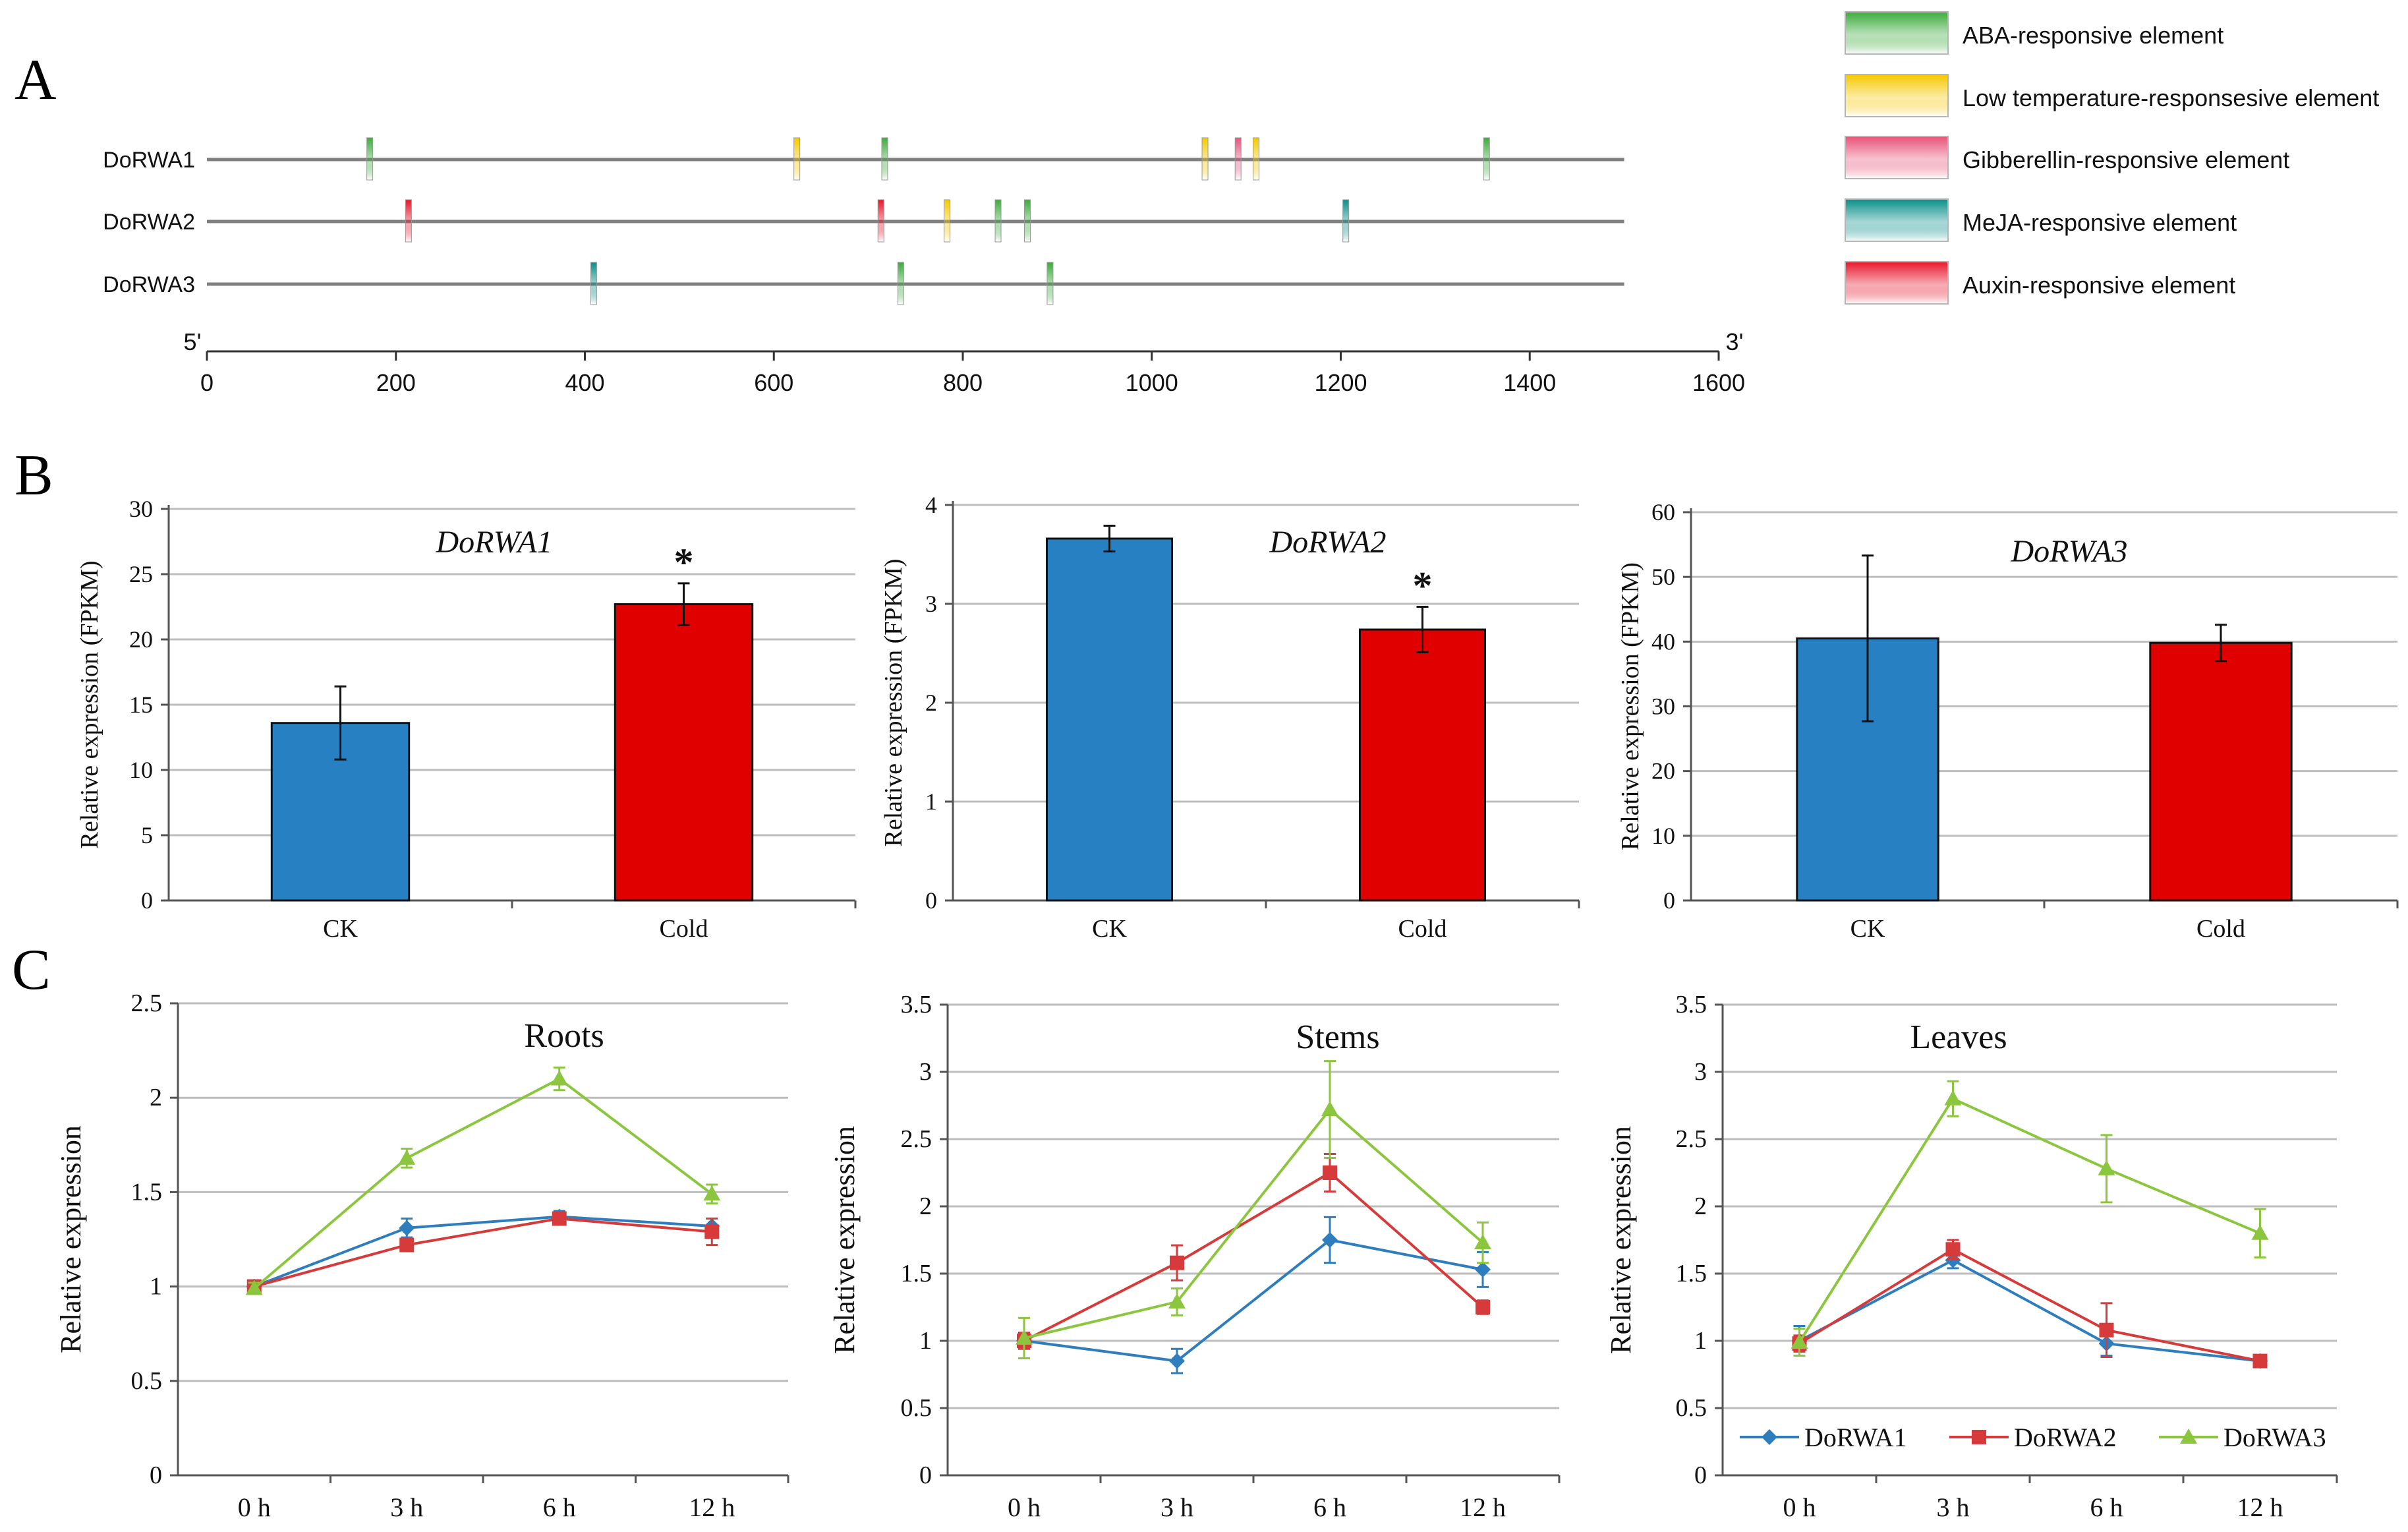 The image size is (2408, 1532). I want to click on legend-marker-square, so click(1979, 1437).